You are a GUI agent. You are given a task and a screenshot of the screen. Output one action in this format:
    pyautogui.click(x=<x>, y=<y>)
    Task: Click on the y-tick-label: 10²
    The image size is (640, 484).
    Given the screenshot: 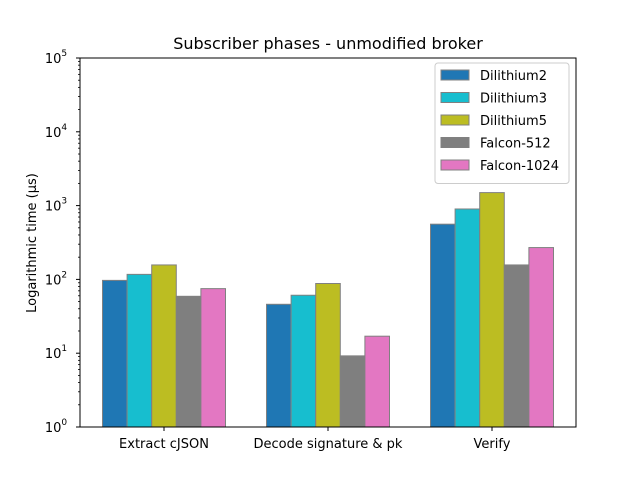 What is the action you would take?
    pyautogui.click(x=56, y=279)
    